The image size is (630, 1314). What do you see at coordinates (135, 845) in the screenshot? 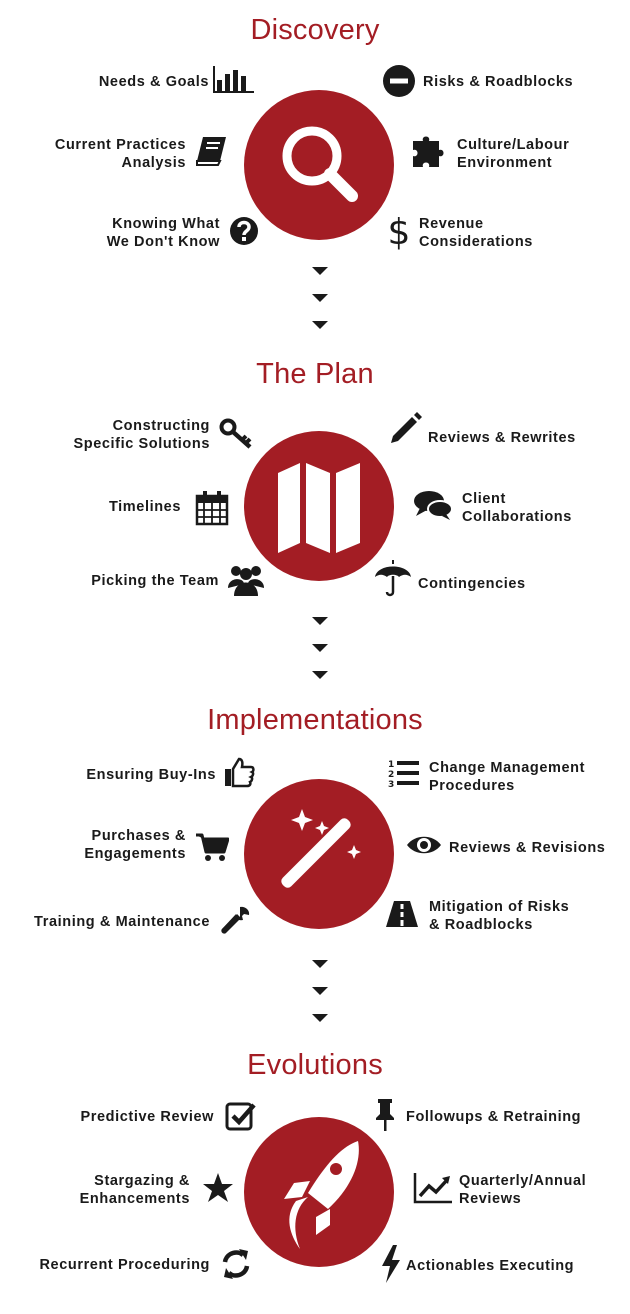
I see `item-purchases: Purchases & Engagements` at bounding box center [135, 845].